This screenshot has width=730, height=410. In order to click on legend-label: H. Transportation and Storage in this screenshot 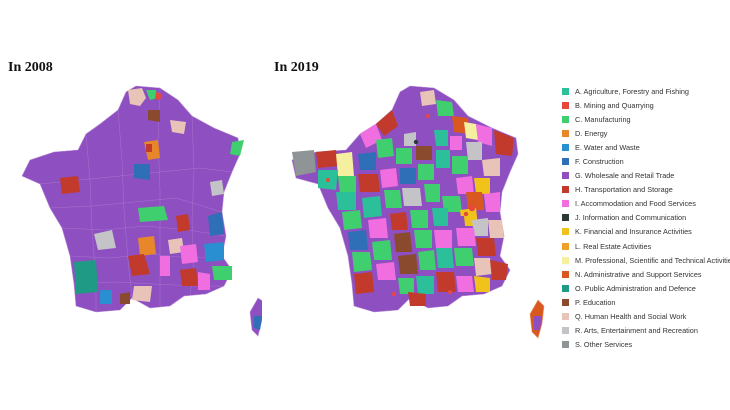, I will do `click(624, 190)`.